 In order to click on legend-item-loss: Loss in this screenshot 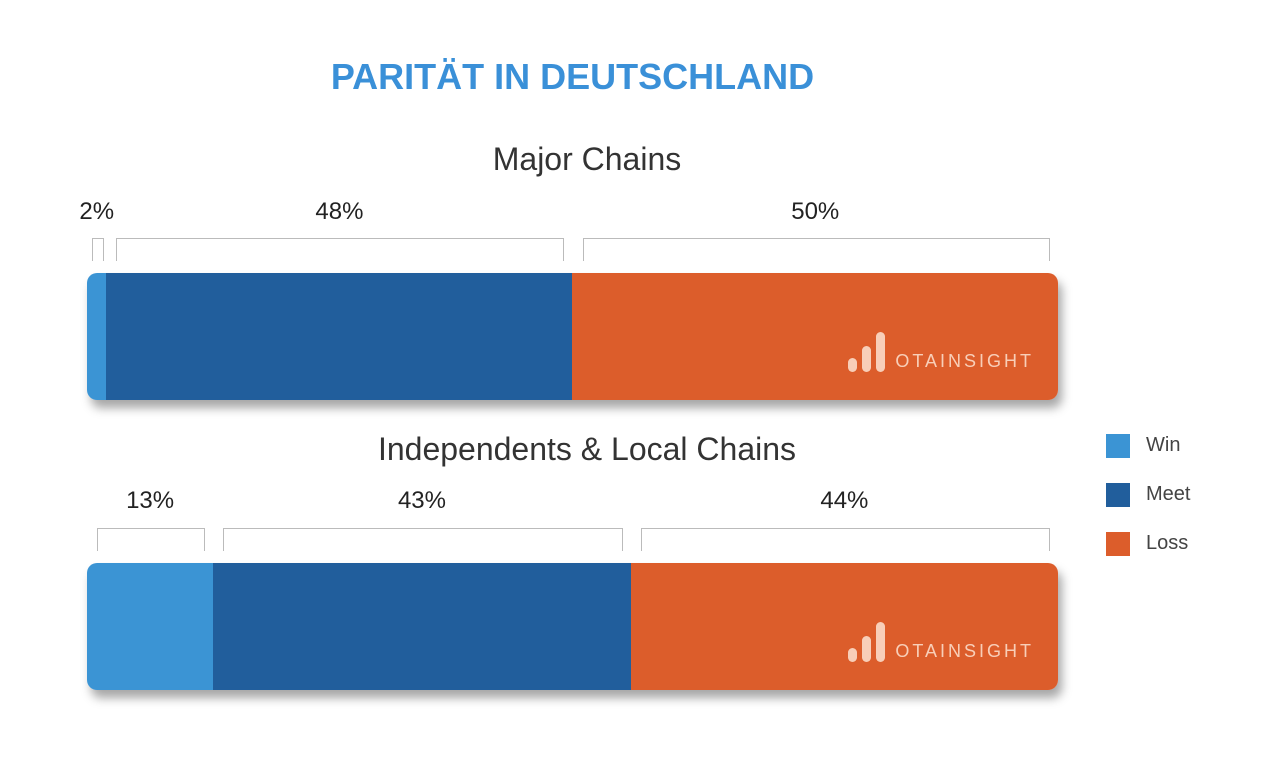, I will do `click(1148, 543)`.